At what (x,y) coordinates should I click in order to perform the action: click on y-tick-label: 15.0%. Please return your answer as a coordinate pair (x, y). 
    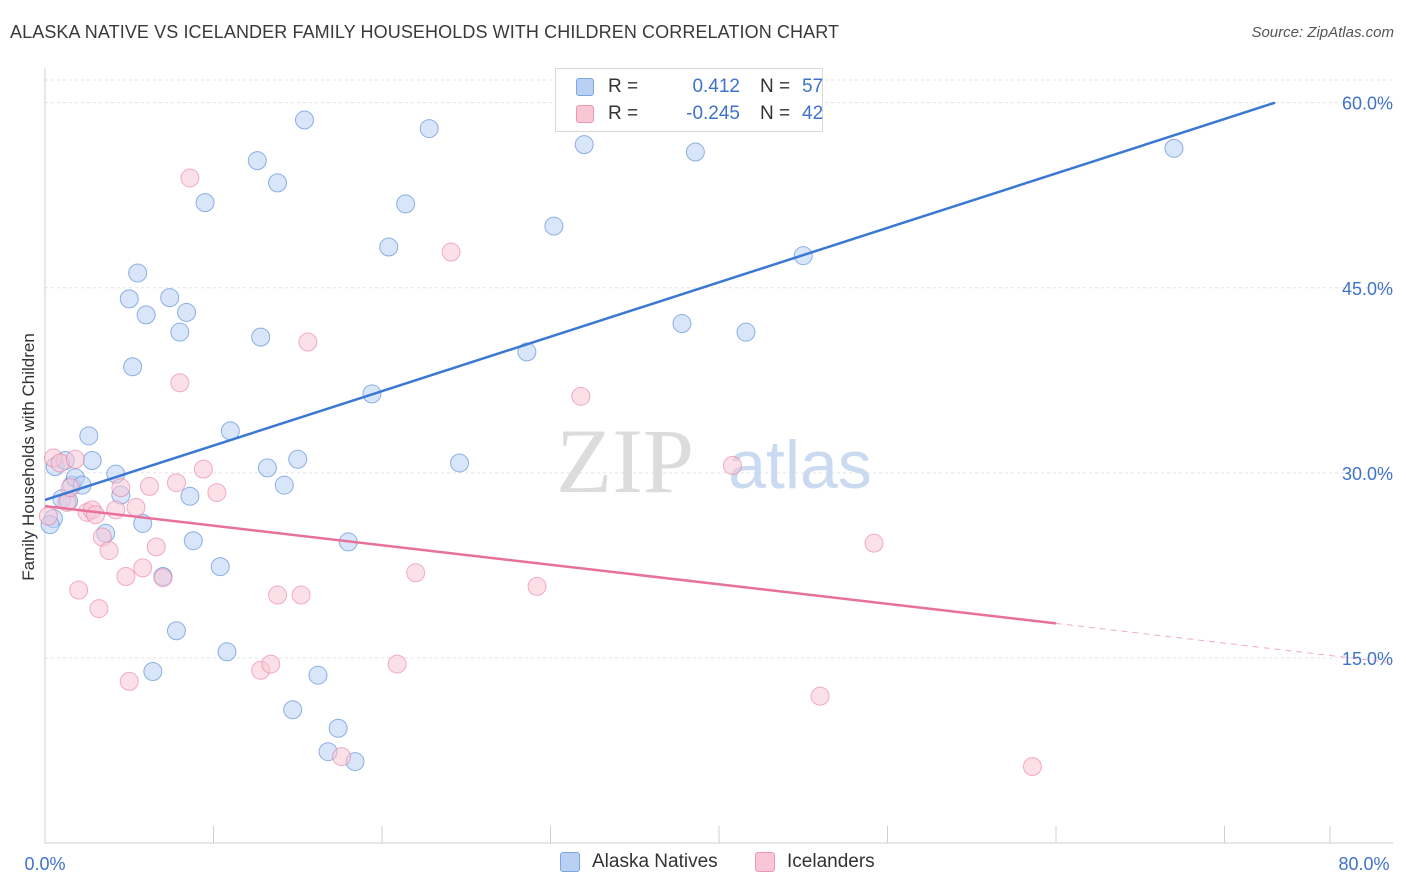
    Looking at the image, I should click on (1367, 659).